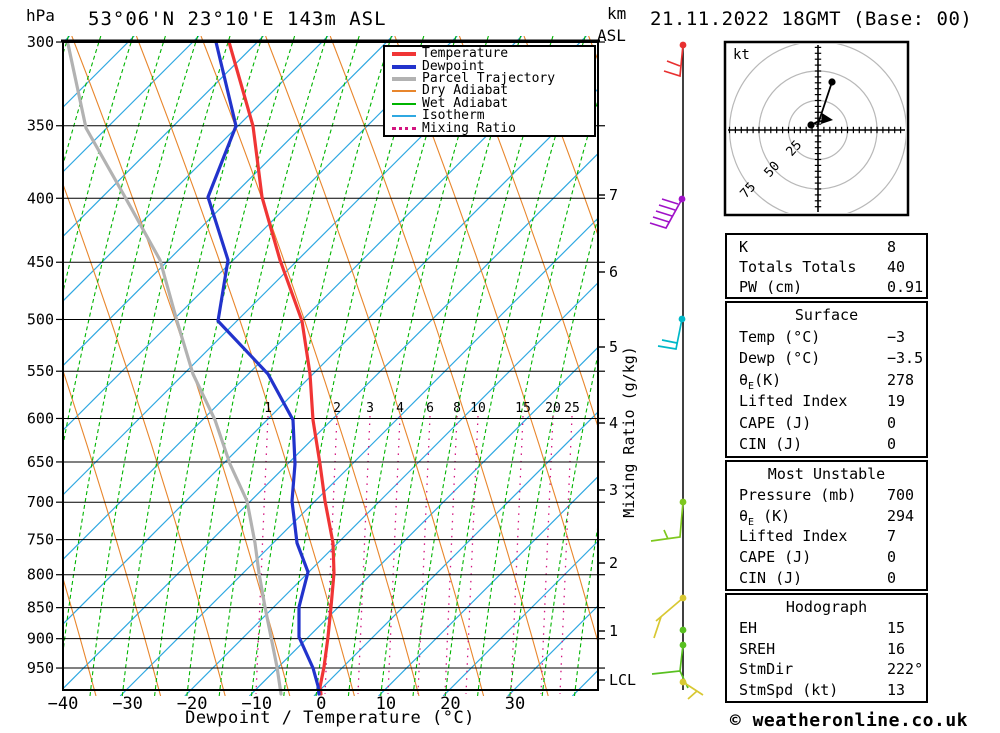 The width and height of the screenshot is (1000, 733). What do you see at coordinates (192, 704) in the screenshot?
I see `temperature-tick-label: −20` at bounding box center [192, 704].